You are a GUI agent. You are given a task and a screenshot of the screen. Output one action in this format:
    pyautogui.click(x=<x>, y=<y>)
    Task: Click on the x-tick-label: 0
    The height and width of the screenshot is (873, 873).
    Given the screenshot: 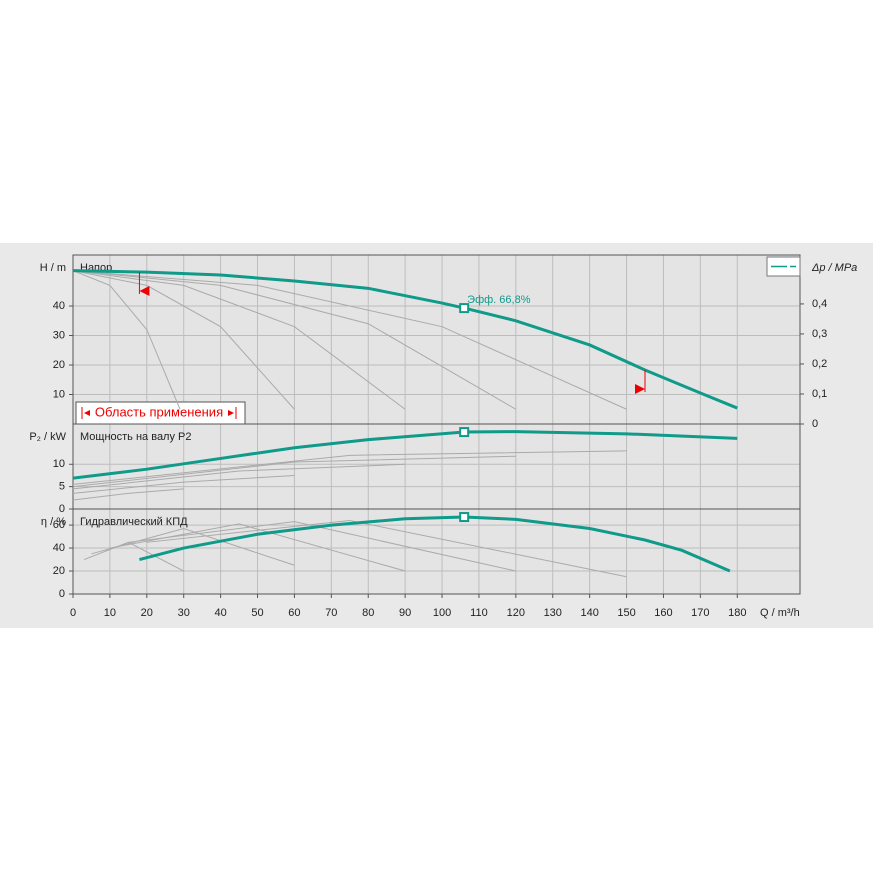 What is the action you would take?
    pyautogui.click(x=73, y=613)
    